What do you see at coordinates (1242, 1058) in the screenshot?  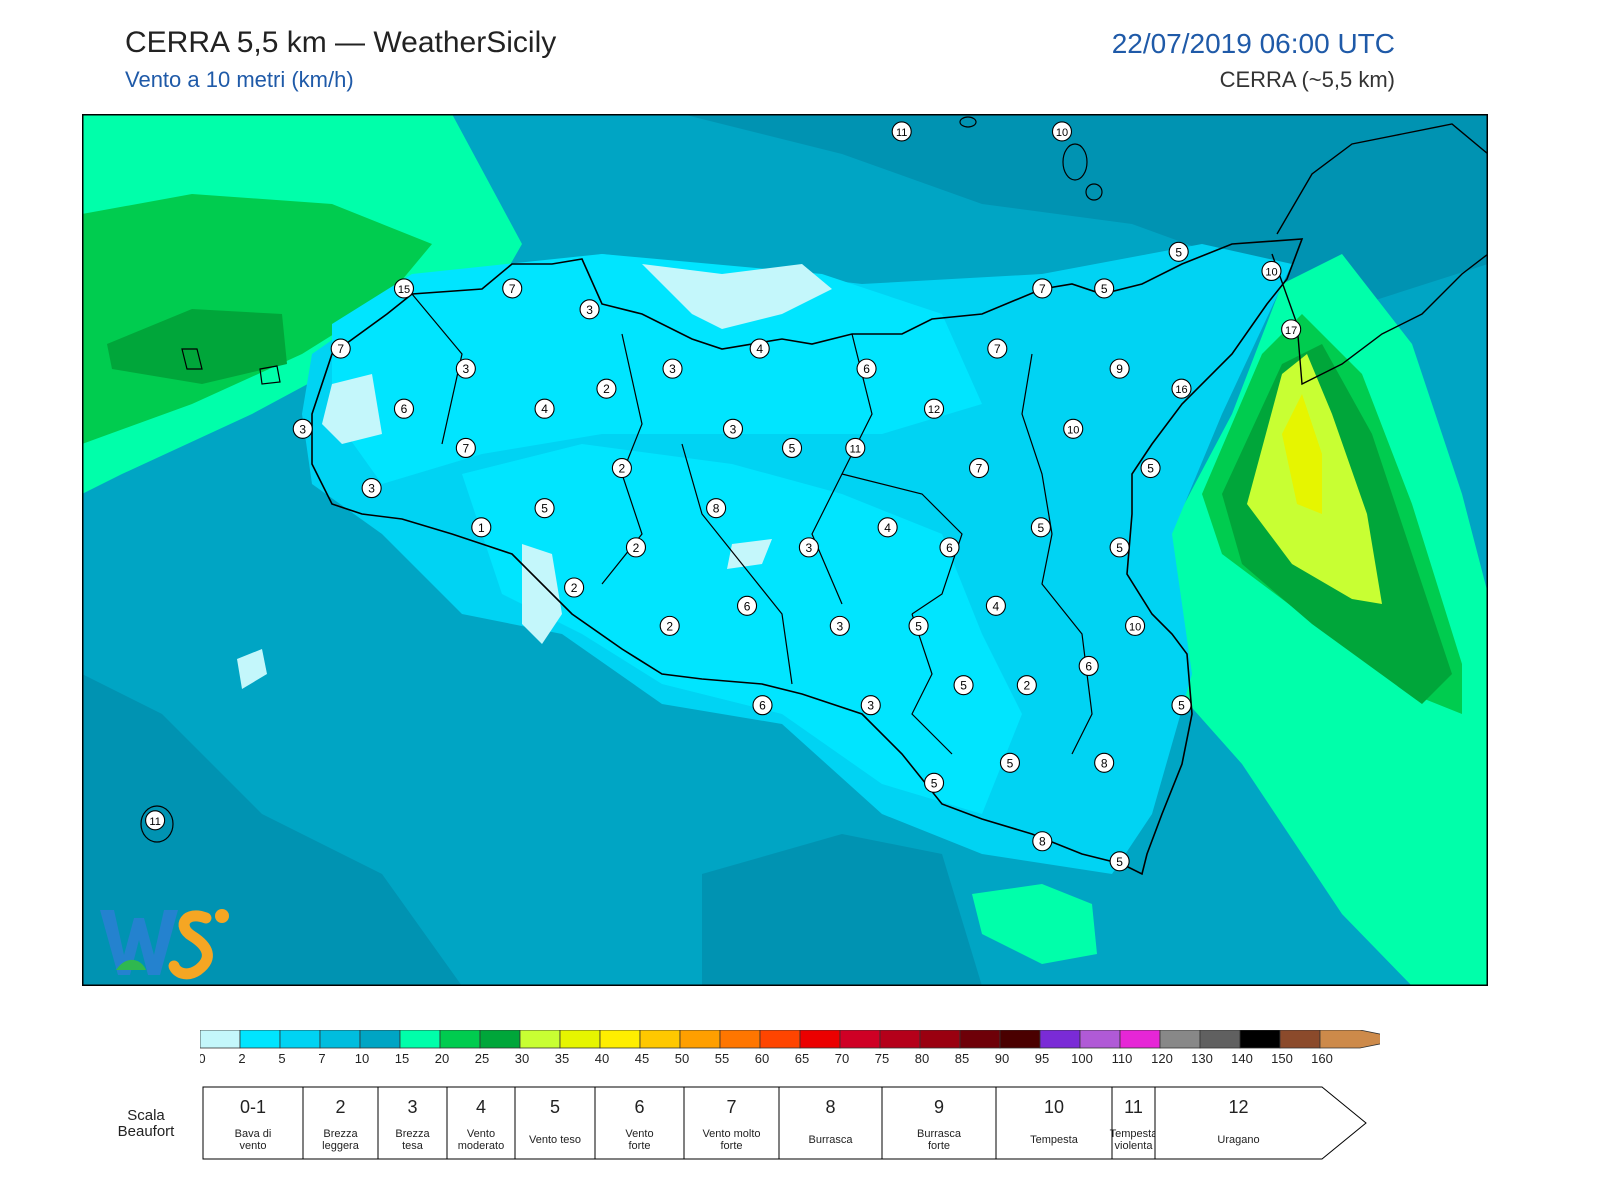 I see `colorbar-tick: 140` at bounding box center [1242, 1058].